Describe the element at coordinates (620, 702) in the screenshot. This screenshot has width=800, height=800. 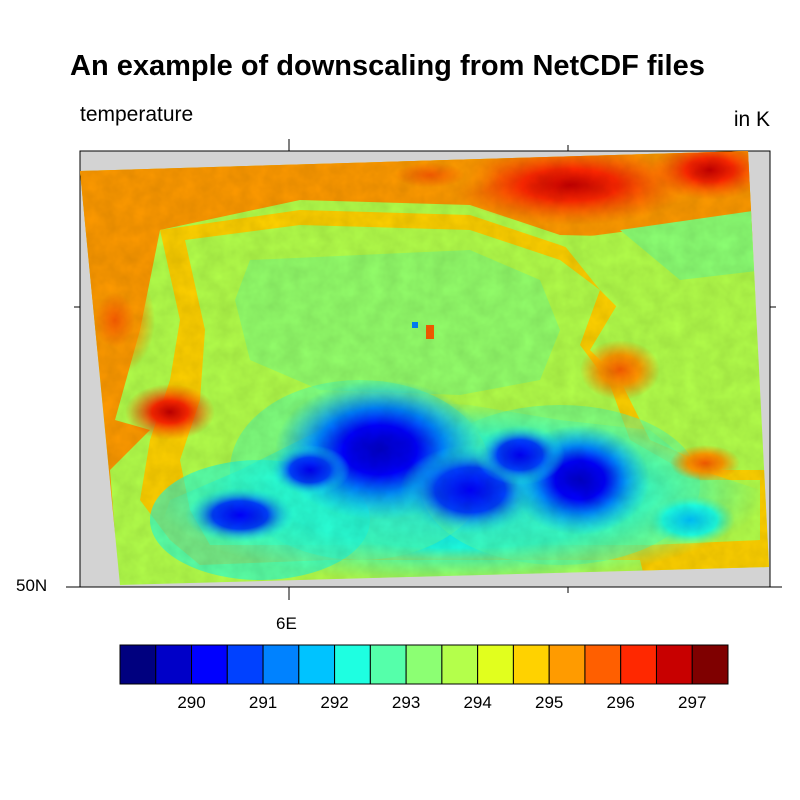
I see `colorbar-tick-label: 296` at that location.